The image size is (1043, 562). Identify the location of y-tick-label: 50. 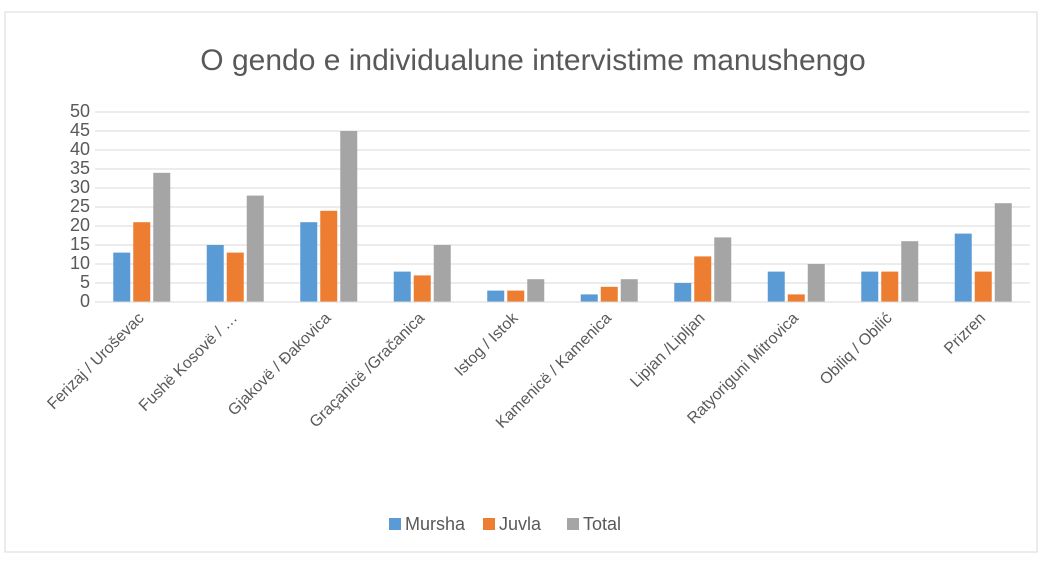
(80, 111).